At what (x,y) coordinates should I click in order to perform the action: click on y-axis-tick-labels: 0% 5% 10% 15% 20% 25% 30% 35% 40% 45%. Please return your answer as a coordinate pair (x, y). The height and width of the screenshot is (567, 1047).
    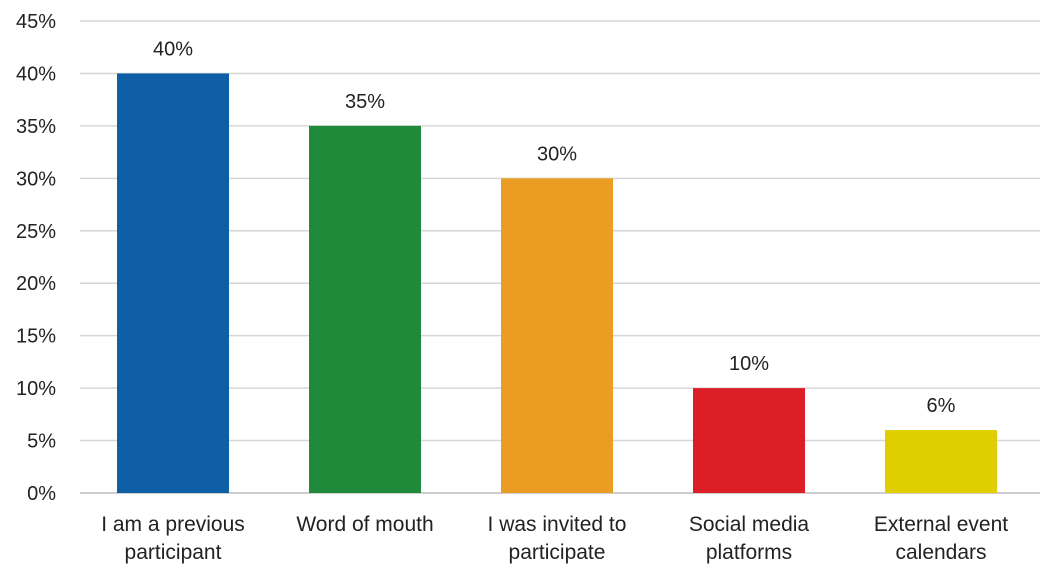
    Looking at the image, I should click on (36, 258).